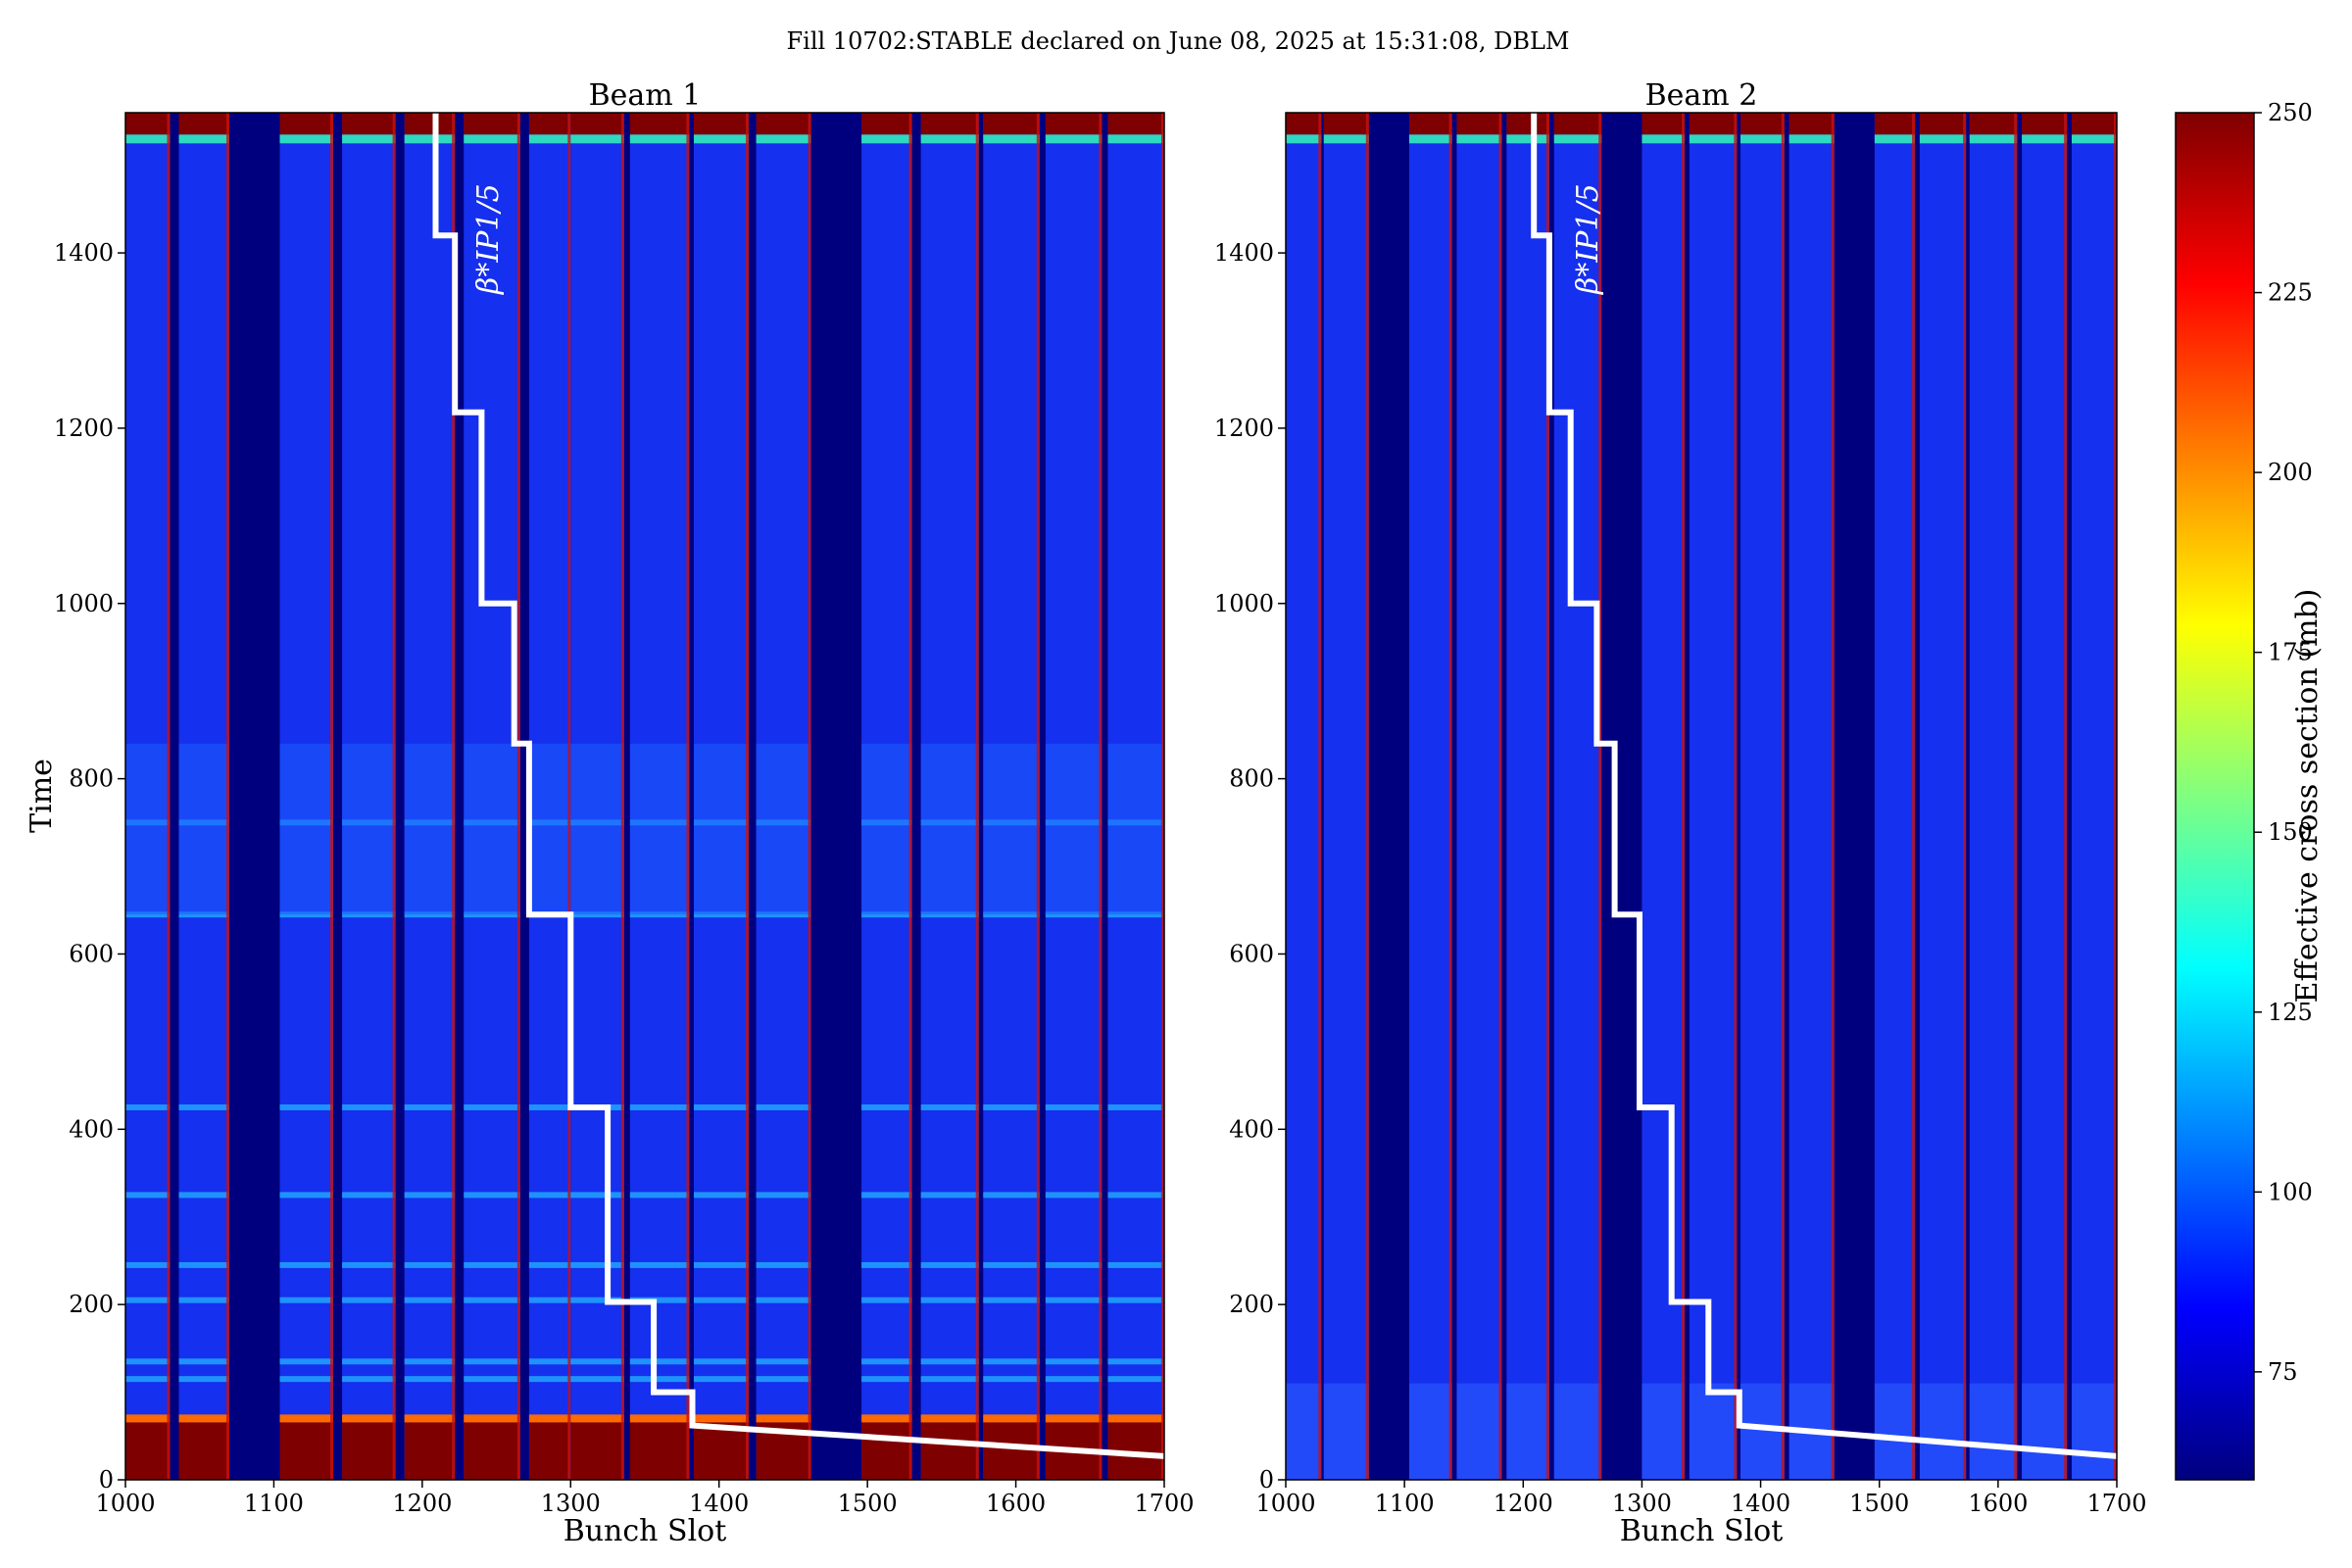 The image size is (2352, 1568). I want to click on y-tick-label: 0, so click(106, 1480).